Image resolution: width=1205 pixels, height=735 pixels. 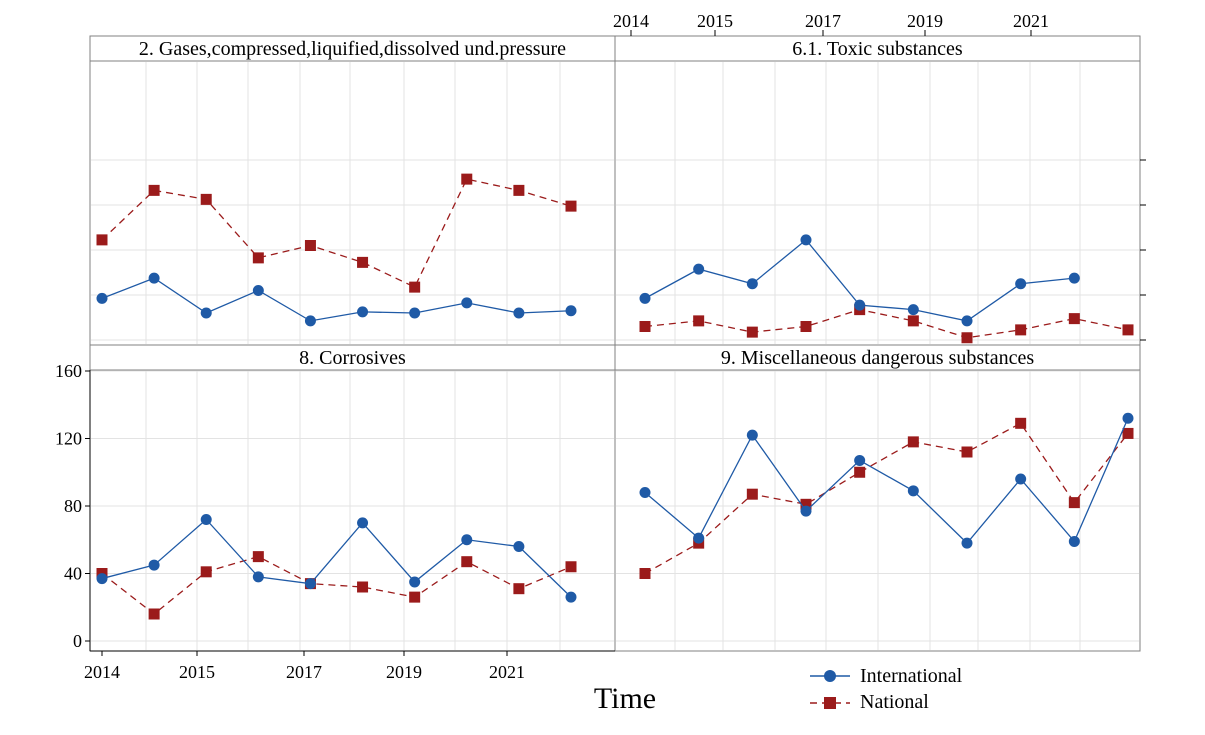 What do you see at coordinates (715, 21) in the screenshot?
I see `x-tick-label-top: 2015` at bounding box center [715, 21].